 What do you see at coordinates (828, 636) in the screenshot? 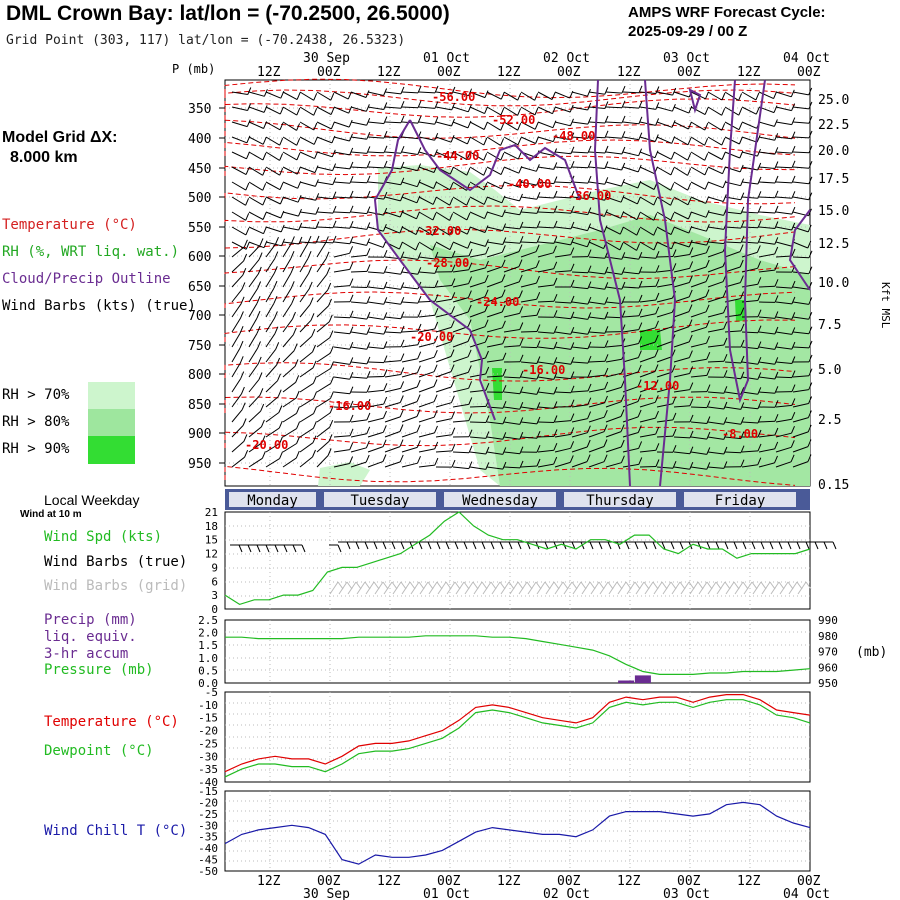
I see `y-tick-label: 980` at bounding box center [828, 636].